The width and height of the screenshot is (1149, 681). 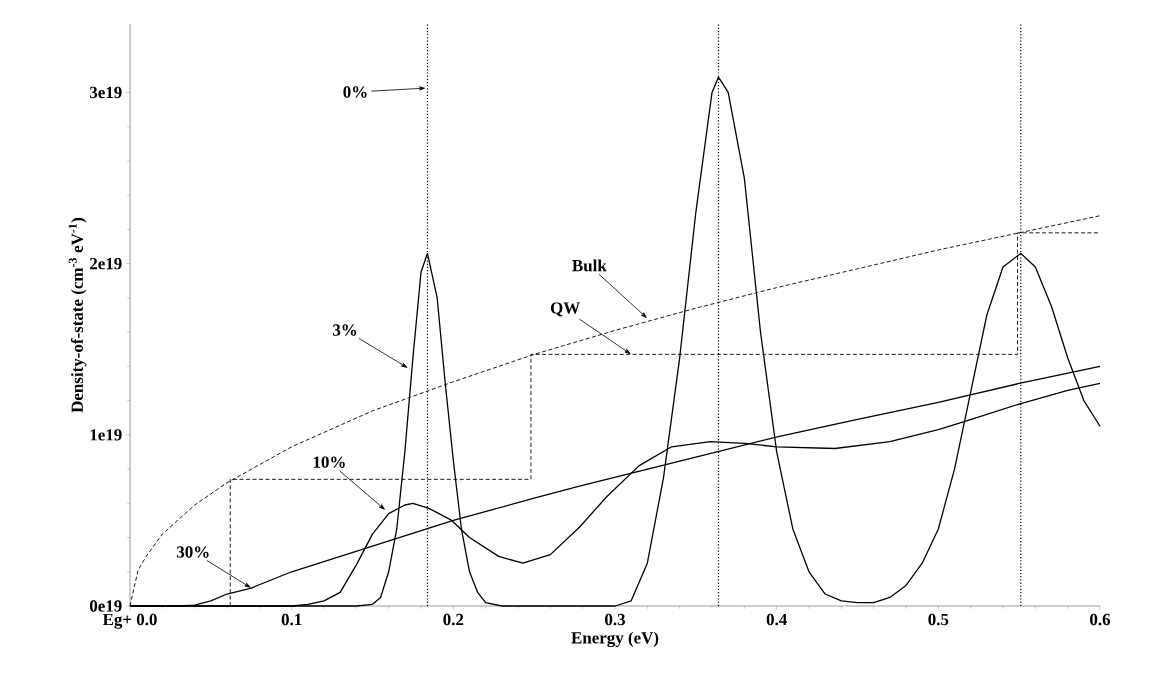 I want to click on annotation: 3%, so click(x=345, y=330).